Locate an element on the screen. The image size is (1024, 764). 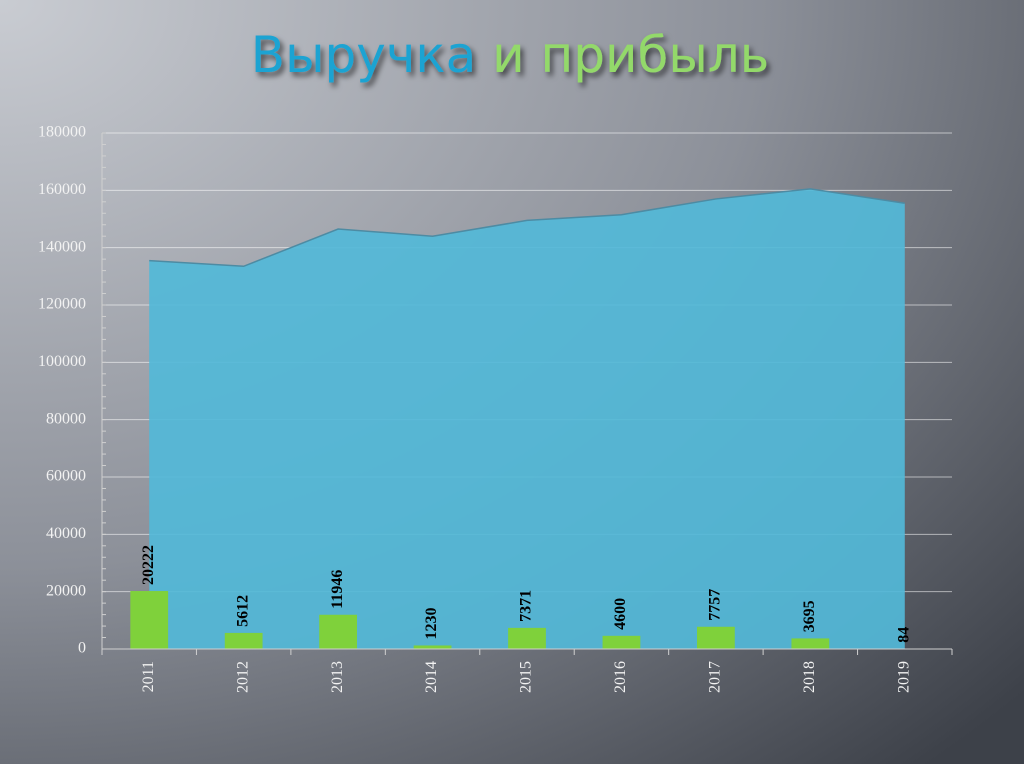
x-tick-label: 2014 is located at coordinates (431, 677).